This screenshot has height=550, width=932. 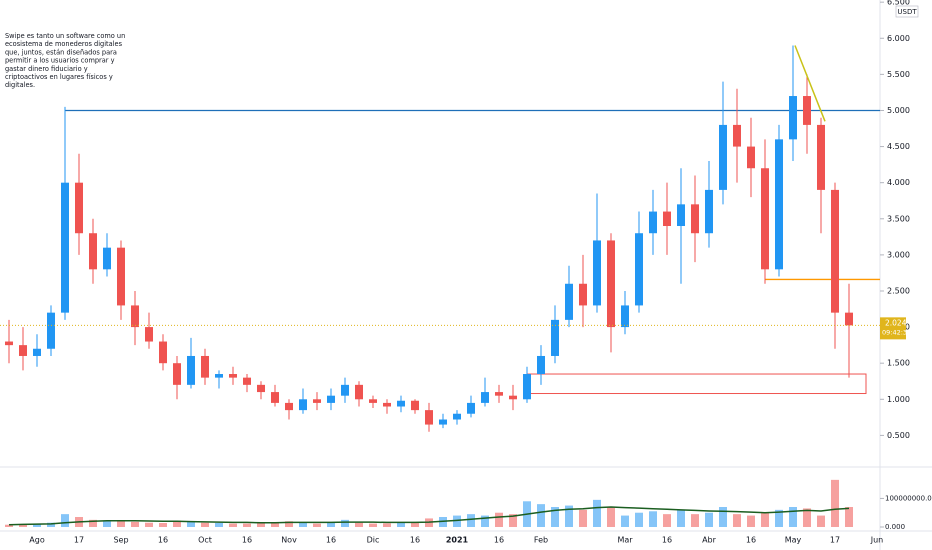 What do you see at coordinates (810, 83) in the screenshot?
I see `trend-line` at bounding box center [810, 83].